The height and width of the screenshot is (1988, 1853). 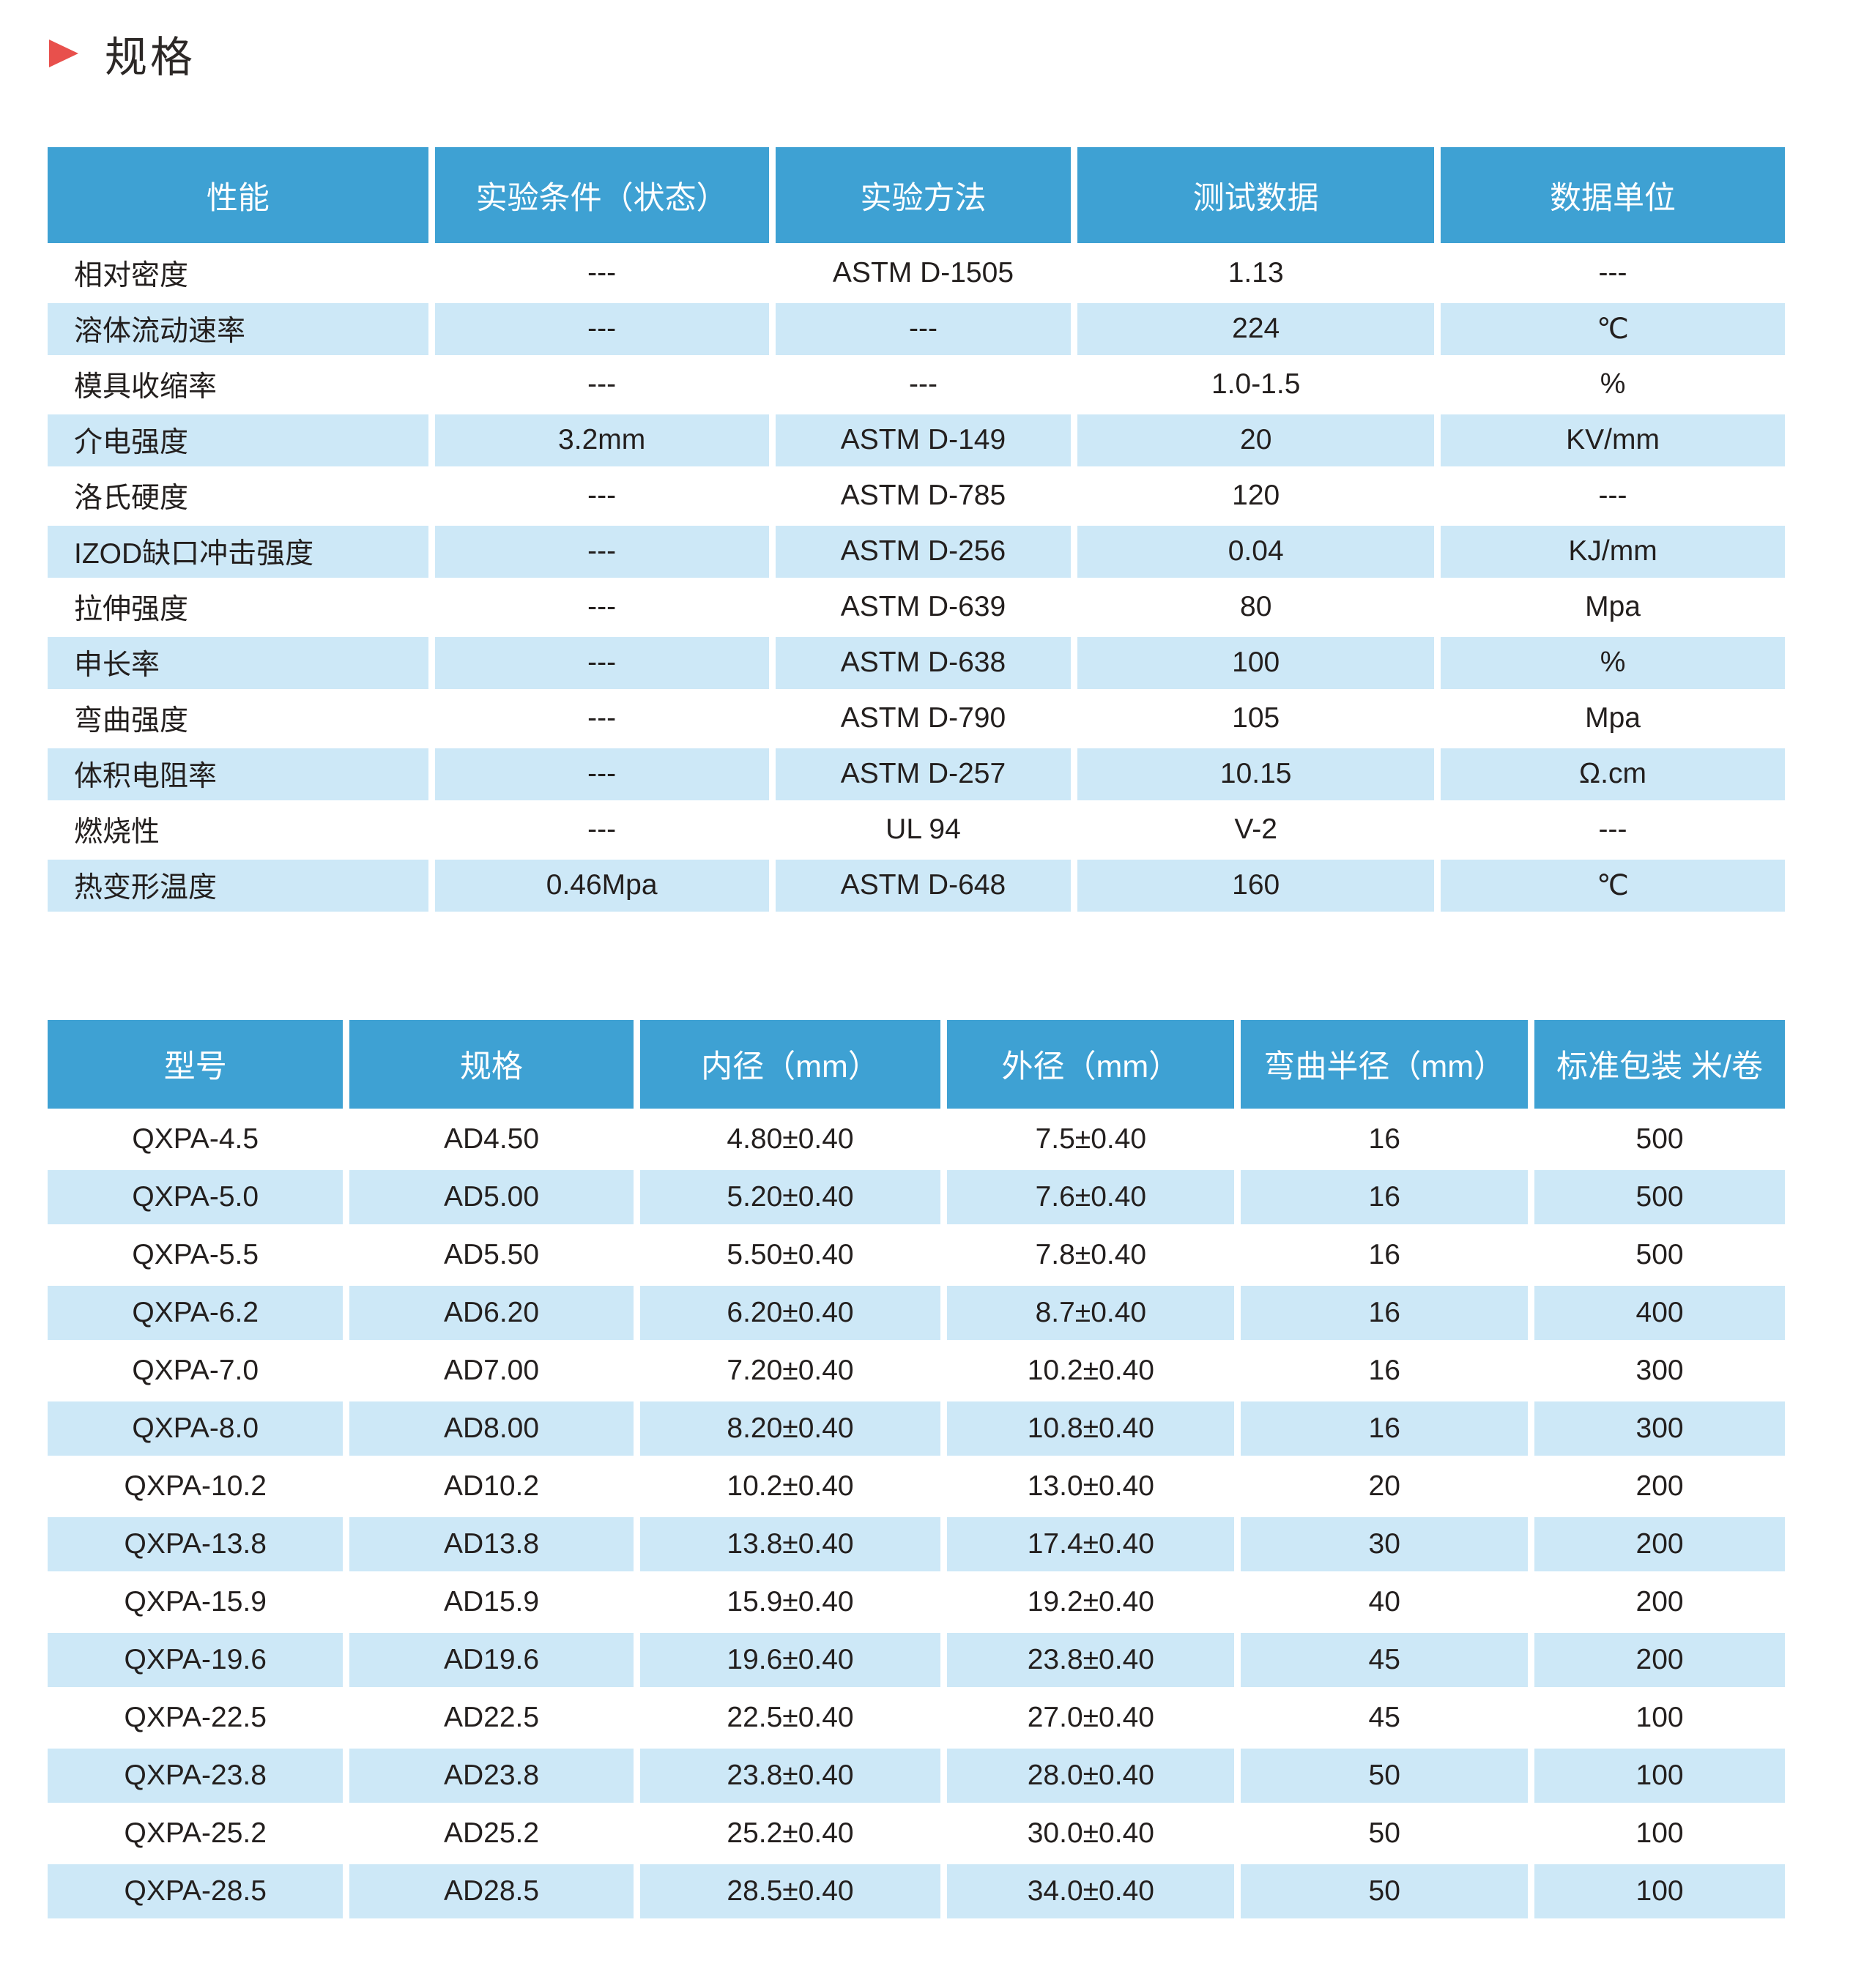 I want to click on properties-cell-11-4: ℃, so click(x=1611, y=886).